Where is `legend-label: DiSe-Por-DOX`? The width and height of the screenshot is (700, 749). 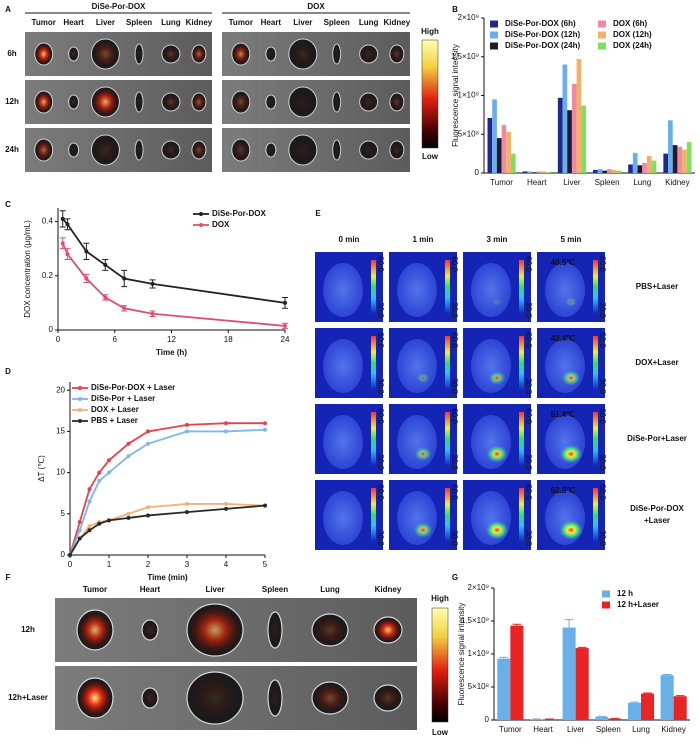
legend-label: DiSe-Por-DOX is located at coordinates (239, 213).